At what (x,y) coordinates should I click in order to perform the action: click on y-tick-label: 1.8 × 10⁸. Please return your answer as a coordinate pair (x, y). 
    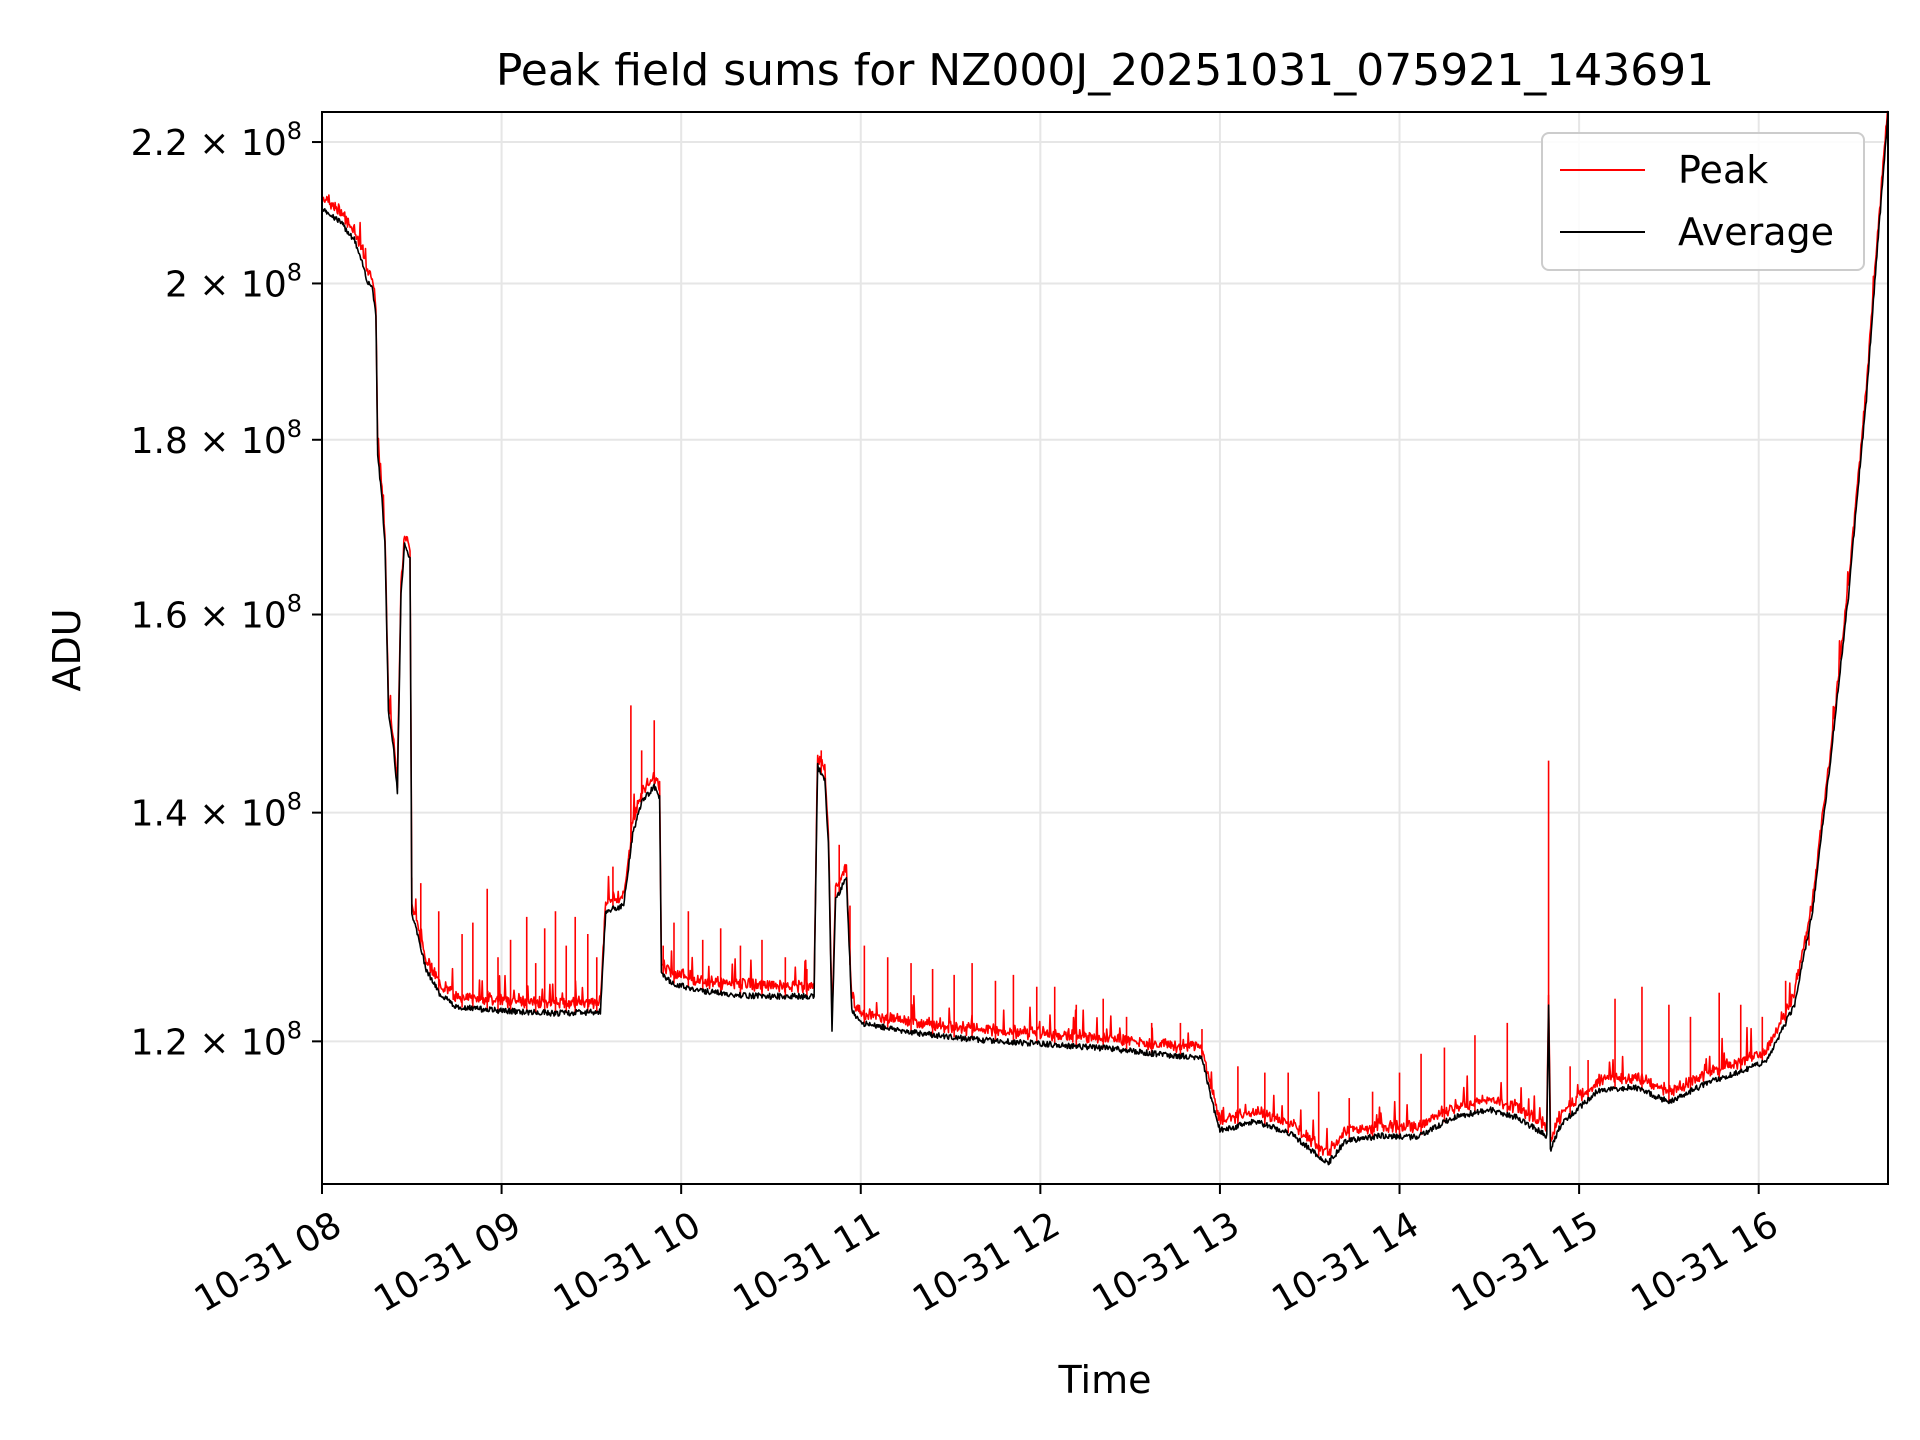
    Looking at the image, I should click on (216, 438).